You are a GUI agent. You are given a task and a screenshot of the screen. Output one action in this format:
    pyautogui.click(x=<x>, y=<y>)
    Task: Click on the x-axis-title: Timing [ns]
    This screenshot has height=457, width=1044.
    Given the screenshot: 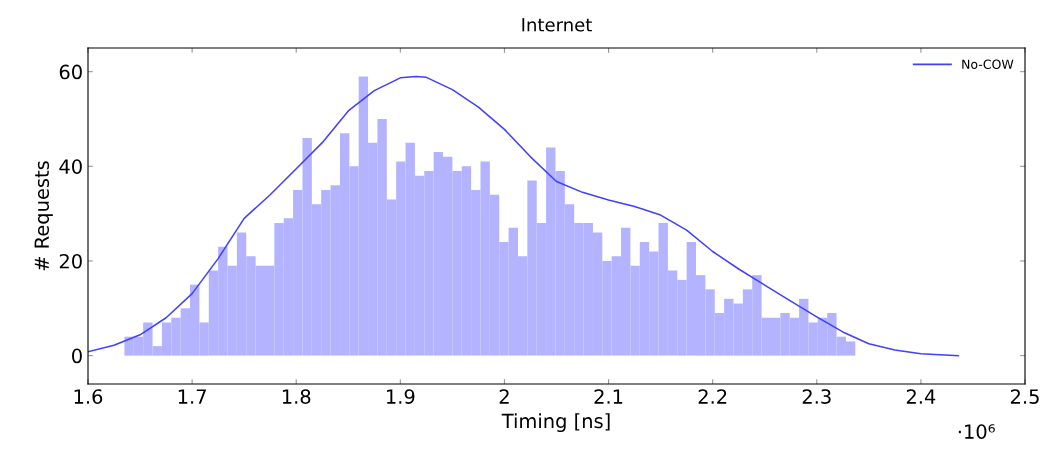 What is the action you would take?
    pyautogui.click(x=555, y=423)
    